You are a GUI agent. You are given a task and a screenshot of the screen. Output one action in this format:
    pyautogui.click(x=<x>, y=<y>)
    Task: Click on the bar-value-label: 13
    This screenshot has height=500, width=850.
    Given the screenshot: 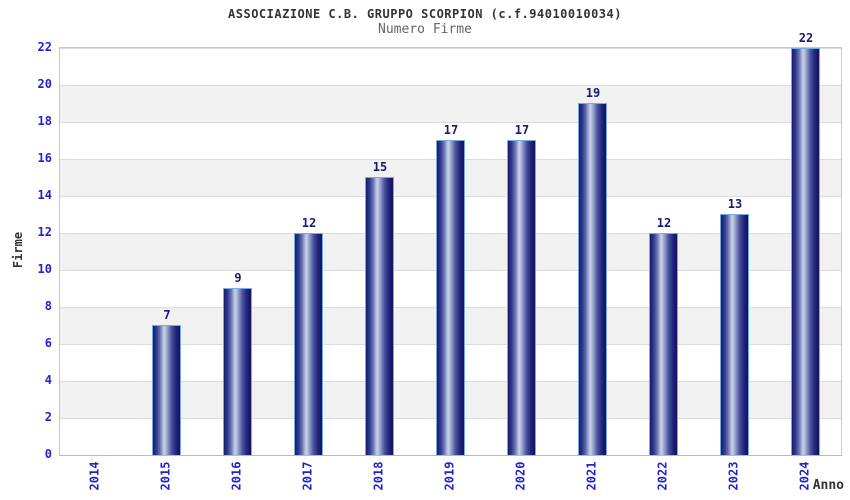 What is the action you would take?
    pyautogui.click(x=735, y=204)
    